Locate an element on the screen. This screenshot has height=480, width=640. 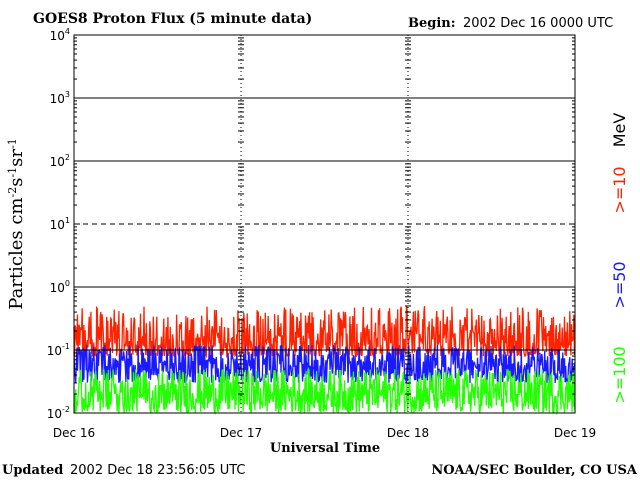
legend: MeV >=10 >=50 >=100 is located at coordinates (619, 258).